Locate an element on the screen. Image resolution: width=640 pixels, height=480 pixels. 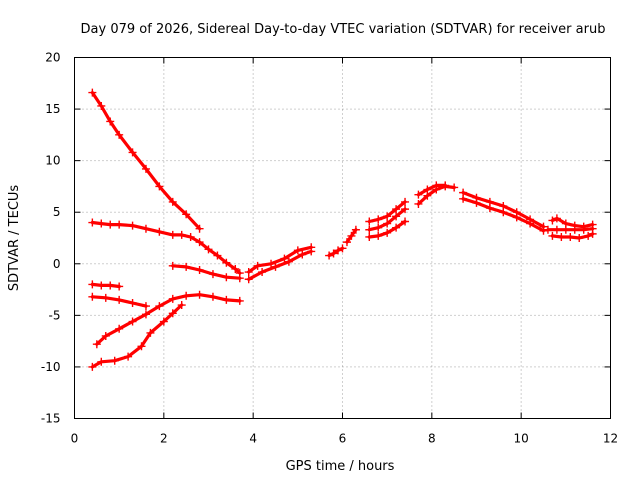
series-s2 is located at coordinates (166, 248).